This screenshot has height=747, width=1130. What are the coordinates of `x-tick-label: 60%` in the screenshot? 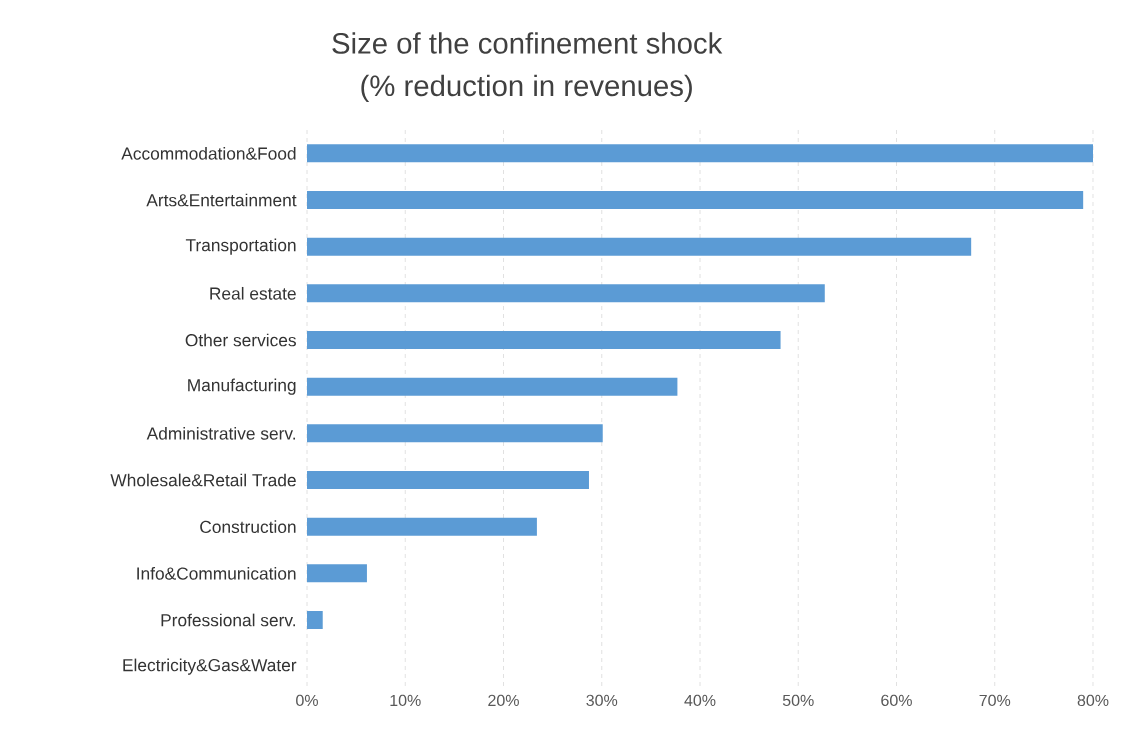 It's located at (896, 700).